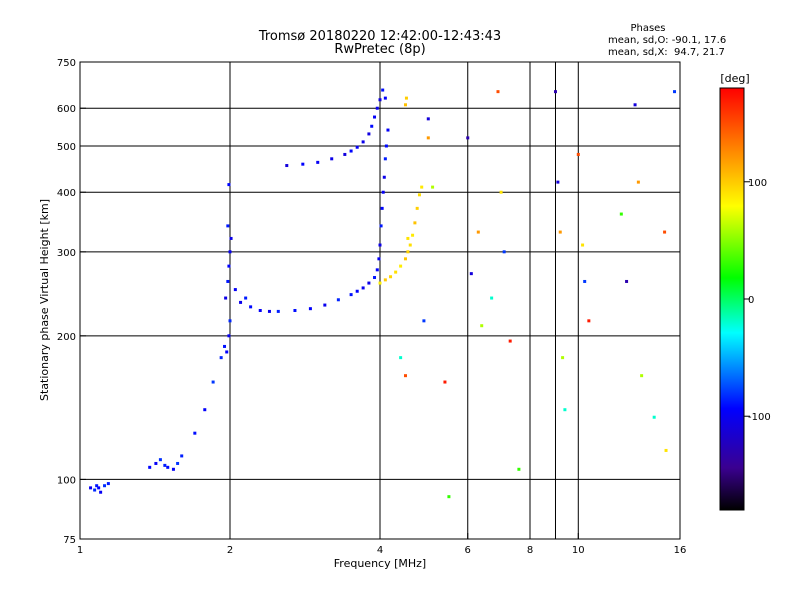  I want to click on y-axis-label: Stationary phase Virtual Height [km], so click(44, 300).